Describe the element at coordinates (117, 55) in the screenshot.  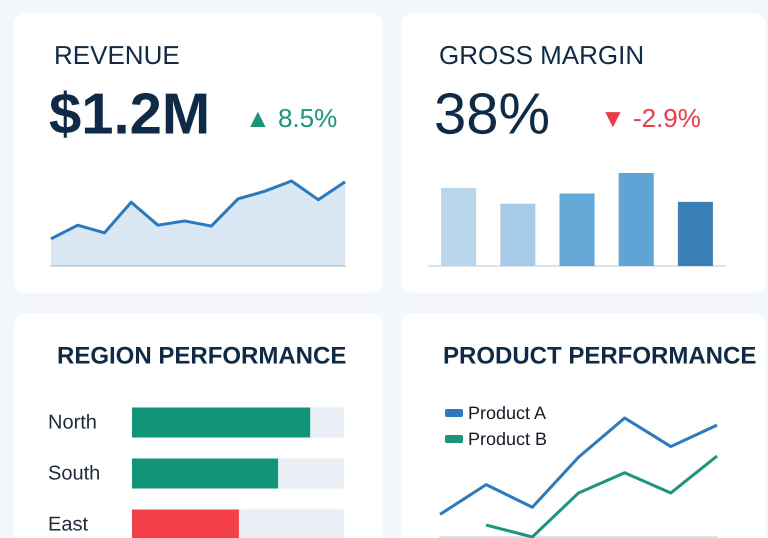
I see `chart-title: REVENUE` at that location.